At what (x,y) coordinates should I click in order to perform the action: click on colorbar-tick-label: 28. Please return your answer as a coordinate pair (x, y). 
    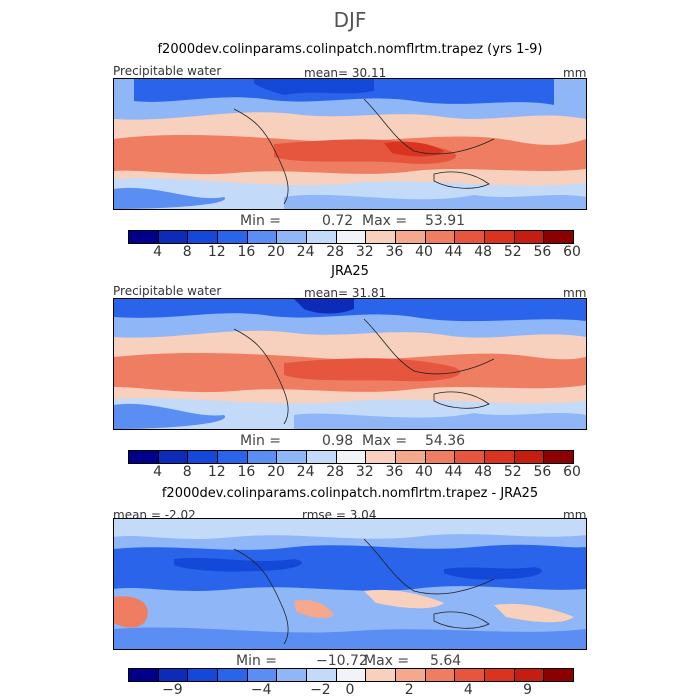
    Looking at the image, I should click on (335, 252).